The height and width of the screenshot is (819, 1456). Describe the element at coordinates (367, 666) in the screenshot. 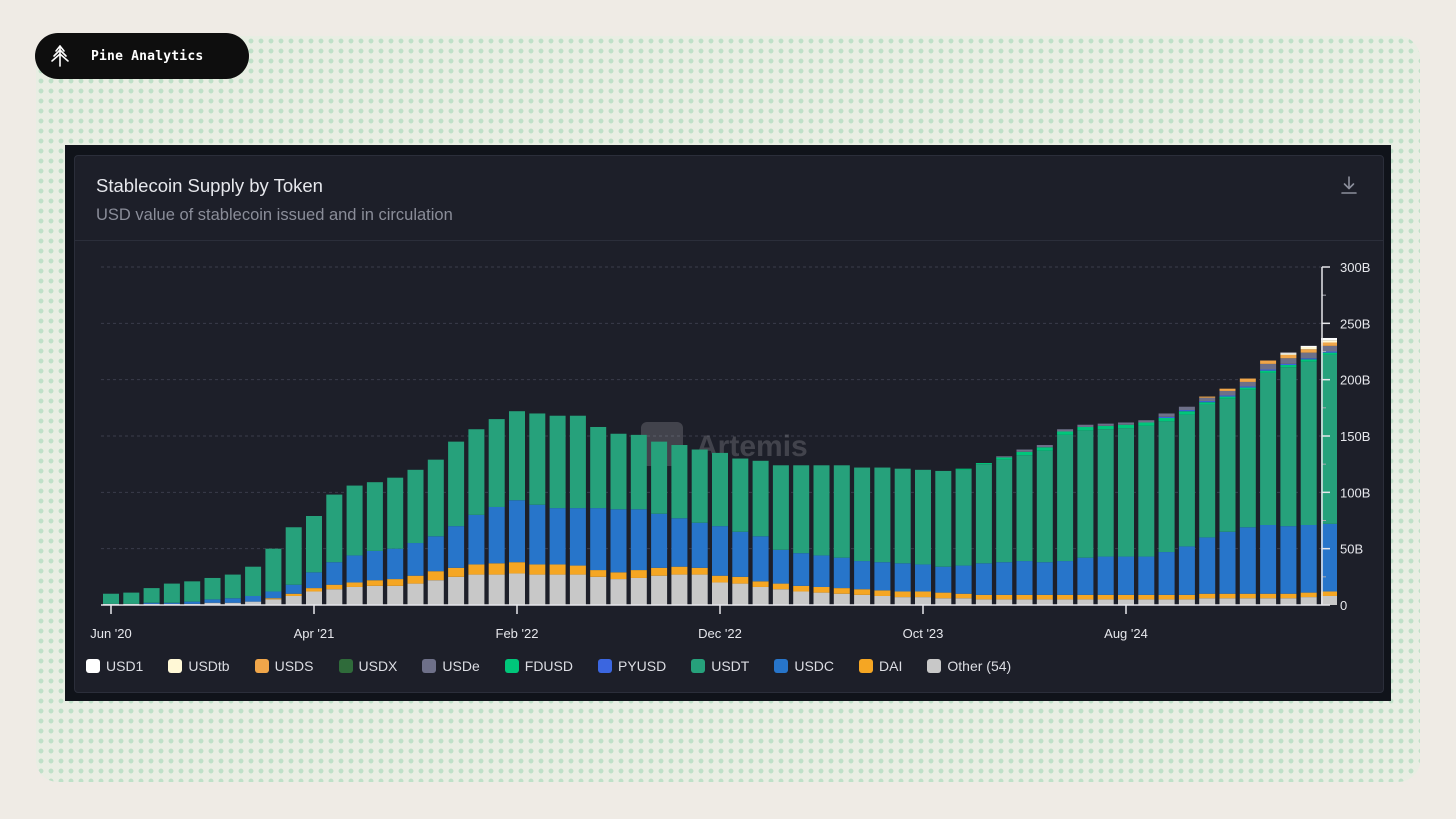

I see `legend-item: USDX` at that location.